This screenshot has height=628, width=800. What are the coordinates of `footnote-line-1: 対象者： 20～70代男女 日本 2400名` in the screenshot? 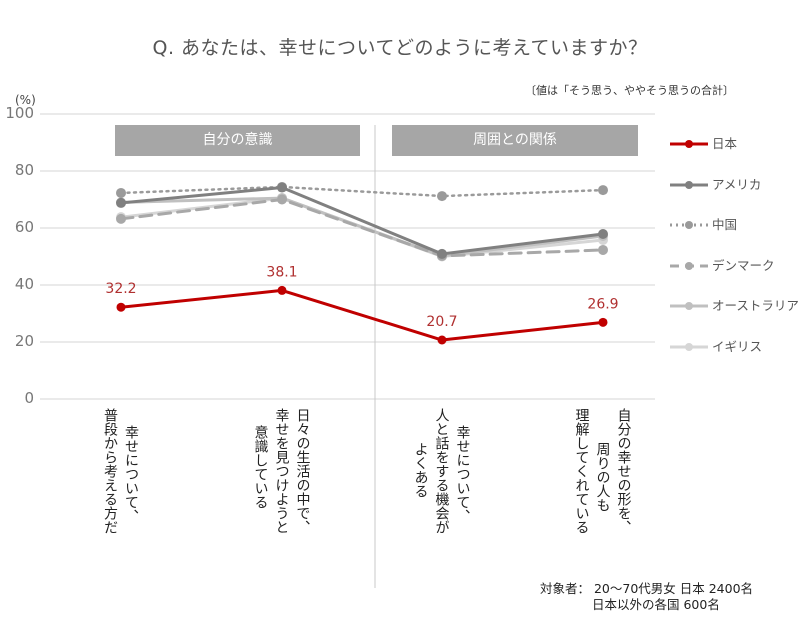 It's located at (647, 588).